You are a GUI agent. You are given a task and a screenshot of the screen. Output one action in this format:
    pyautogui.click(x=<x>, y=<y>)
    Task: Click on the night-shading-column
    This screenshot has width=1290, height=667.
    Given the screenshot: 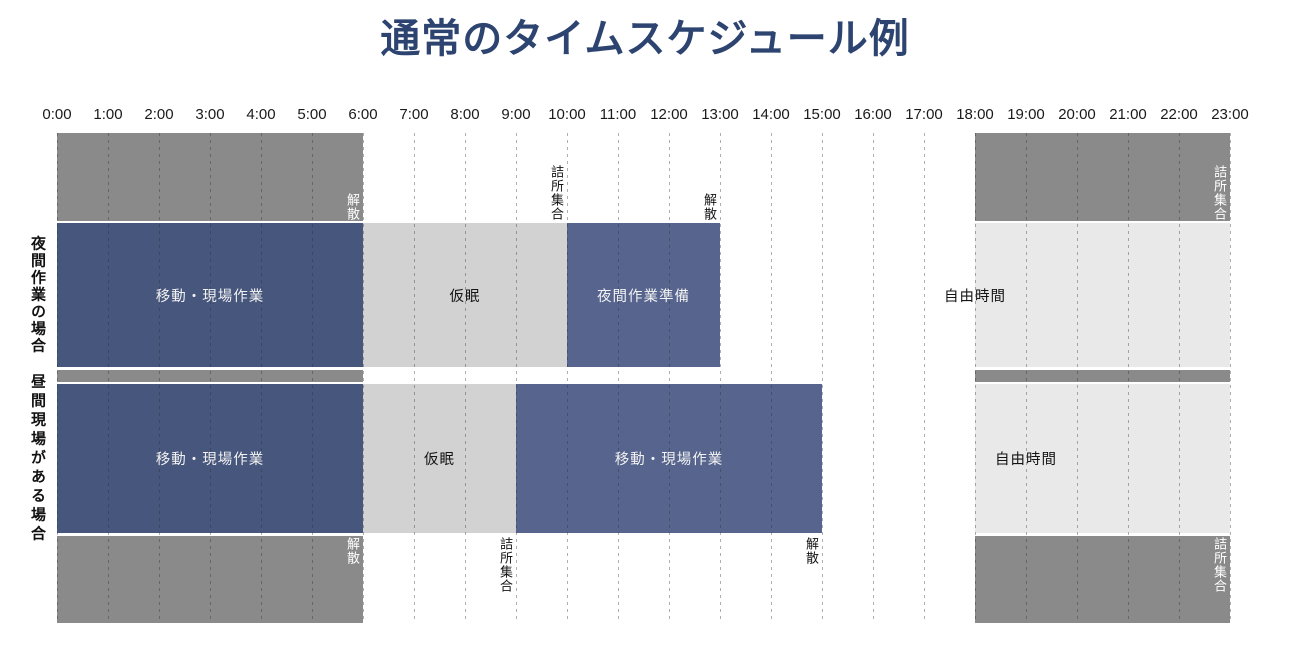 What is the action you would take?
    pyautogui.click(x=1102, y=378)
    